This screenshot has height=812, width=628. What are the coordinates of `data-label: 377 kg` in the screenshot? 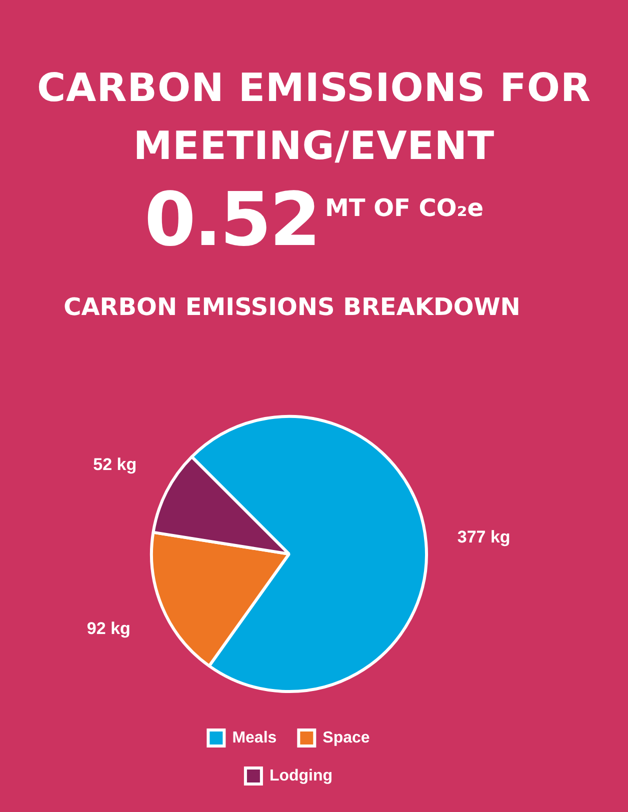 It's located at (483, 536).